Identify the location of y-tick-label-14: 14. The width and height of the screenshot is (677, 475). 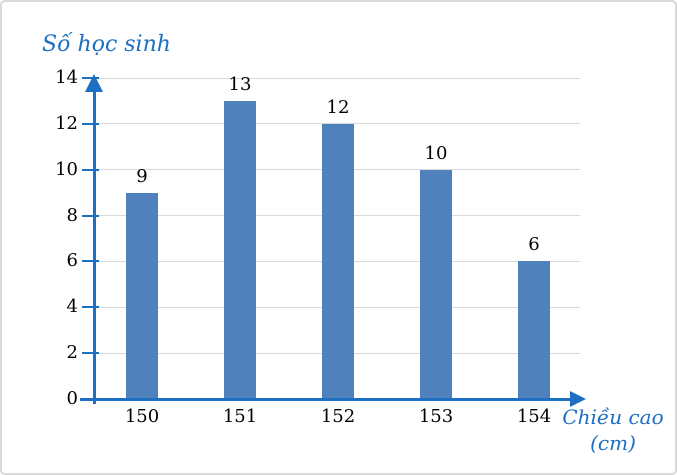
(66, 77).